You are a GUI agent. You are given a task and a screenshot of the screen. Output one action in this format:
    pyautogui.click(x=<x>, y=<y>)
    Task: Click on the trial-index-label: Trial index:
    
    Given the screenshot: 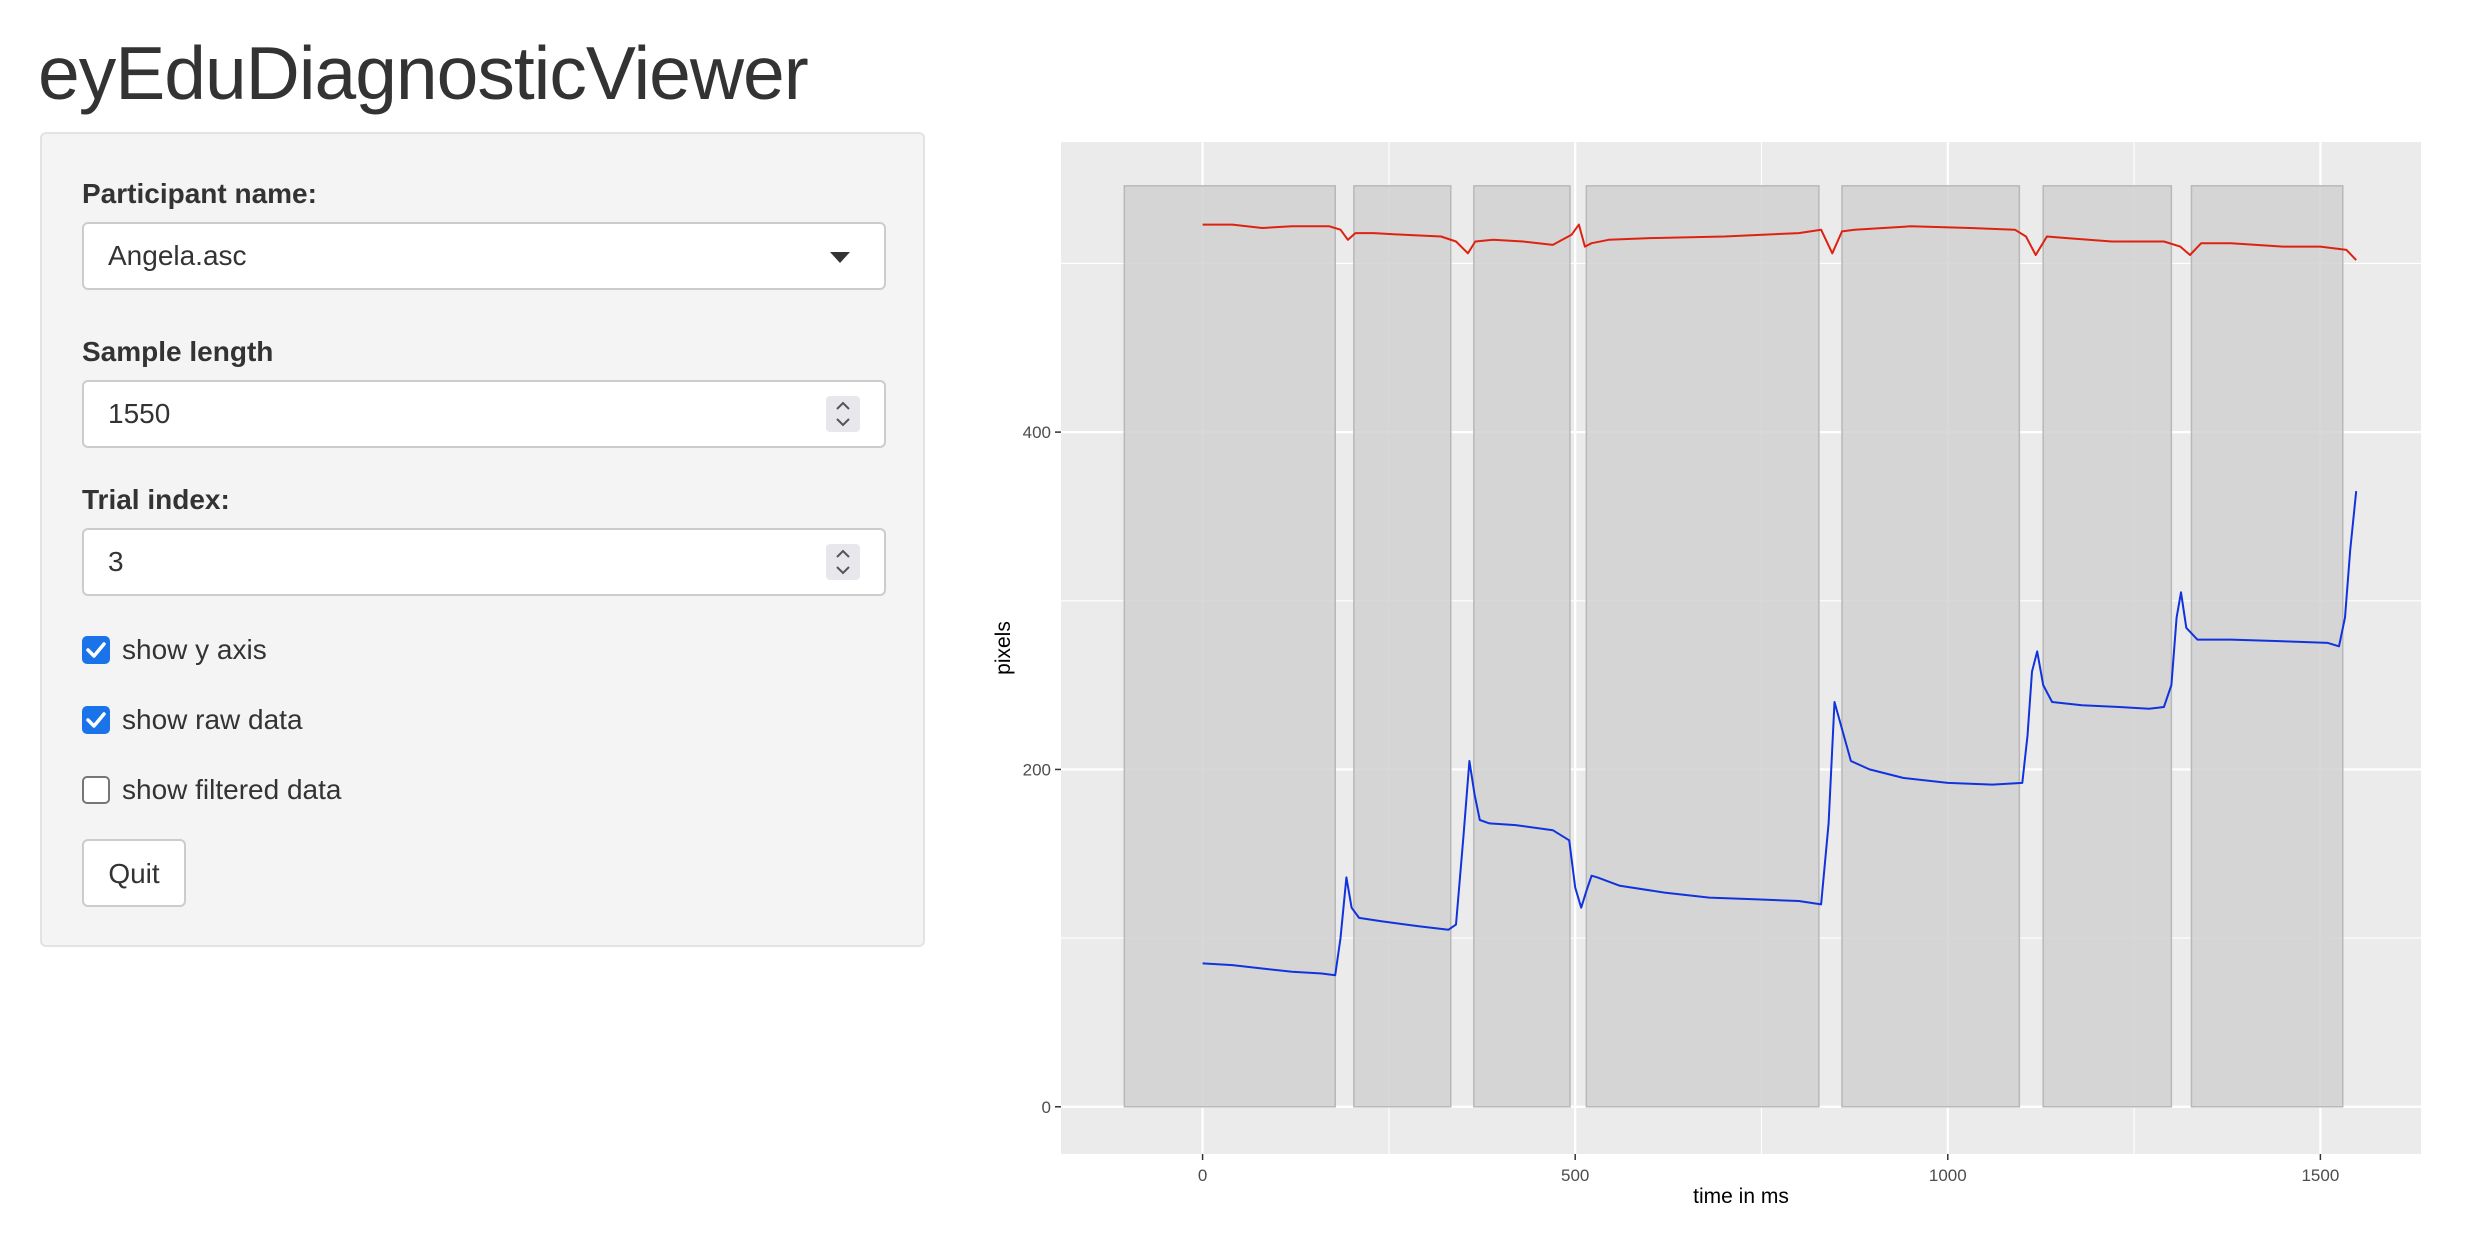 What is the action you would take?
    pyautogui.click(x=156, y=499)
    